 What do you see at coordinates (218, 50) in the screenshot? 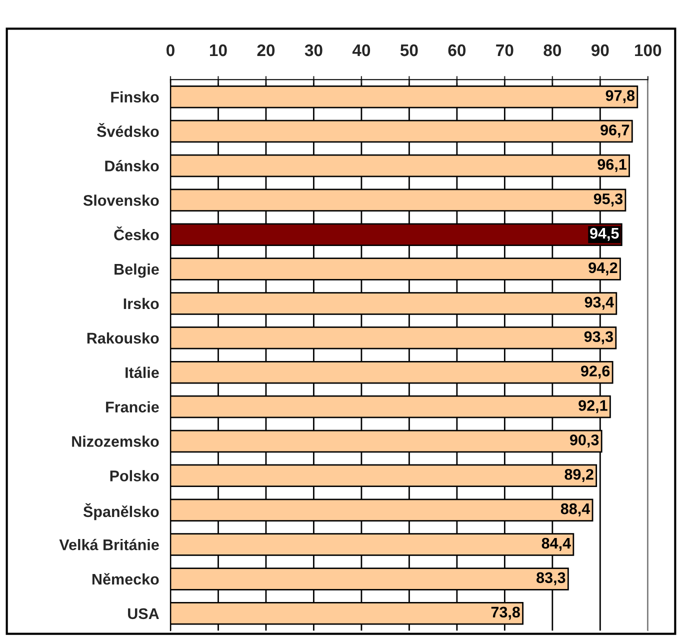
I see `x-tick-label: 10` at bounding box center [218, 50].